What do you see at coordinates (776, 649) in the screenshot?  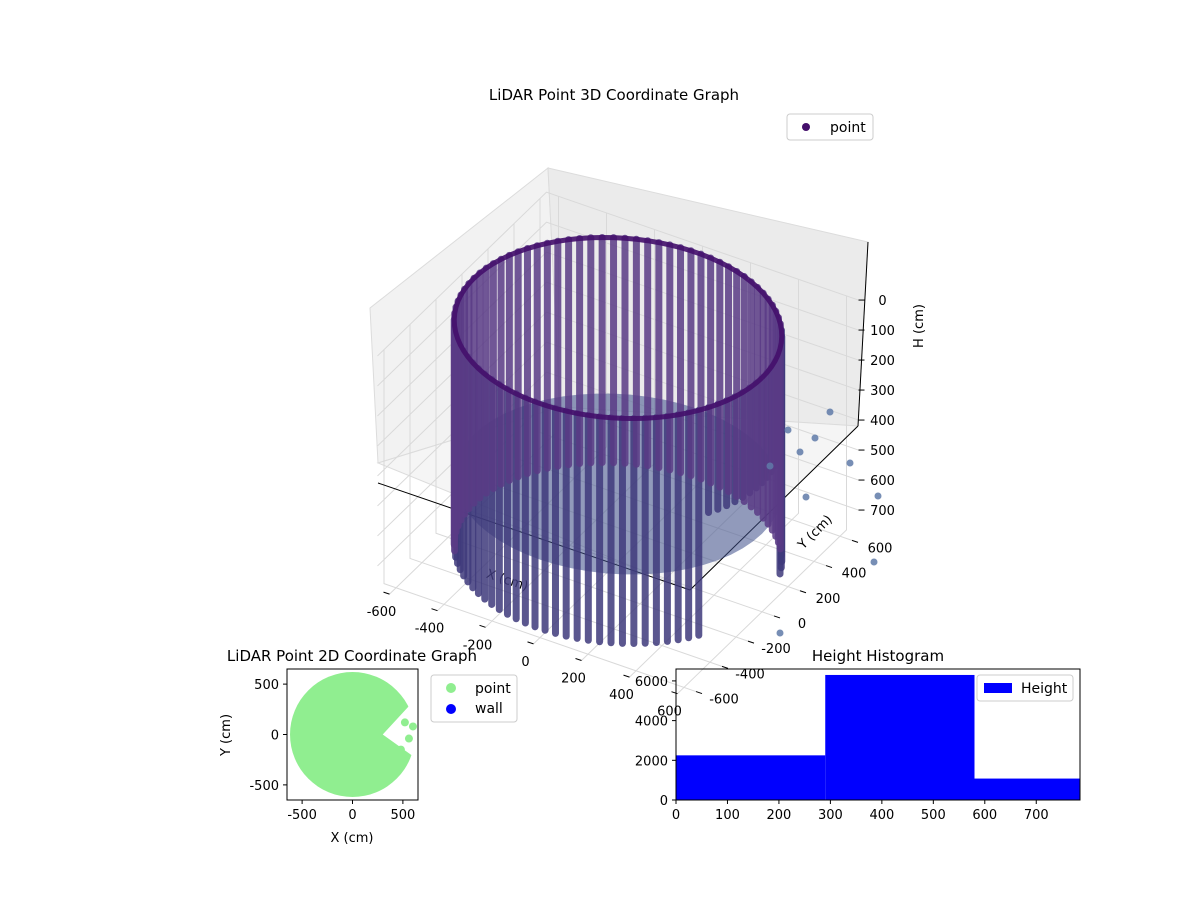 I see `y-tick-label-3d-2: -200` at bounding box center [776, 649].